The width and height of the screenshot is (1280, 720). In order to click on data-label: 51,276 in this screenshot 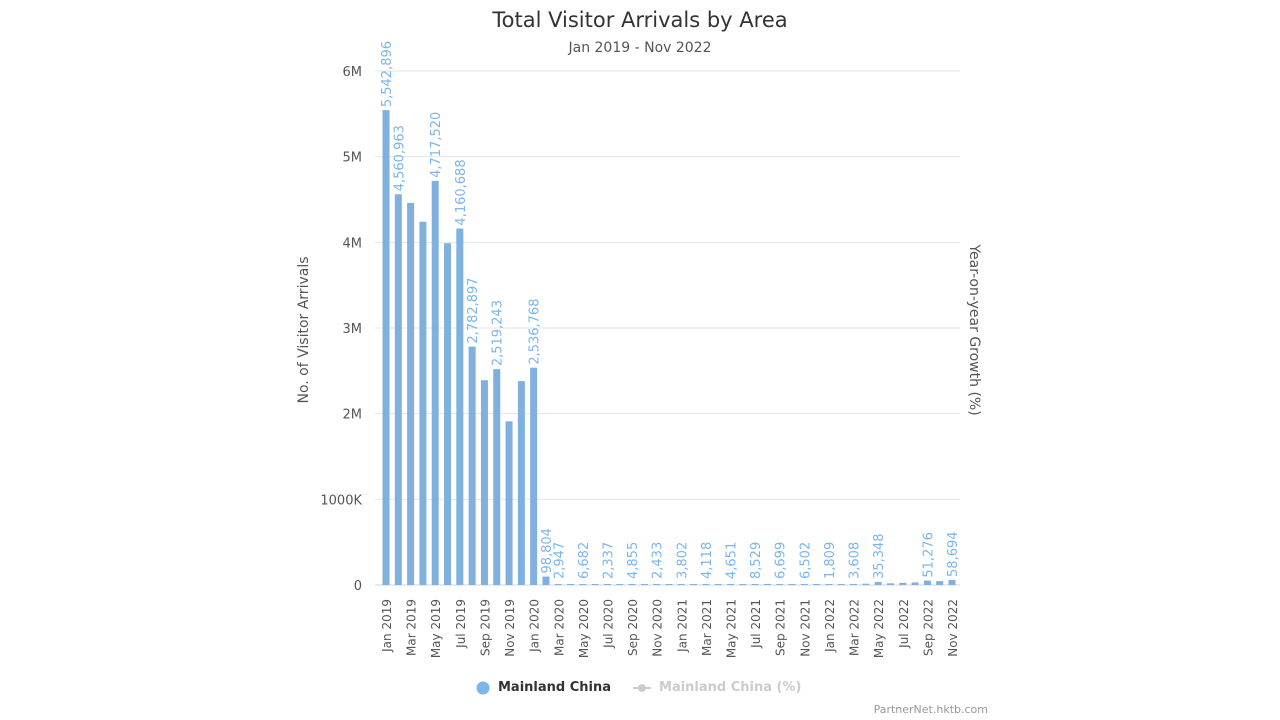, I will do `click(928, 555)`.